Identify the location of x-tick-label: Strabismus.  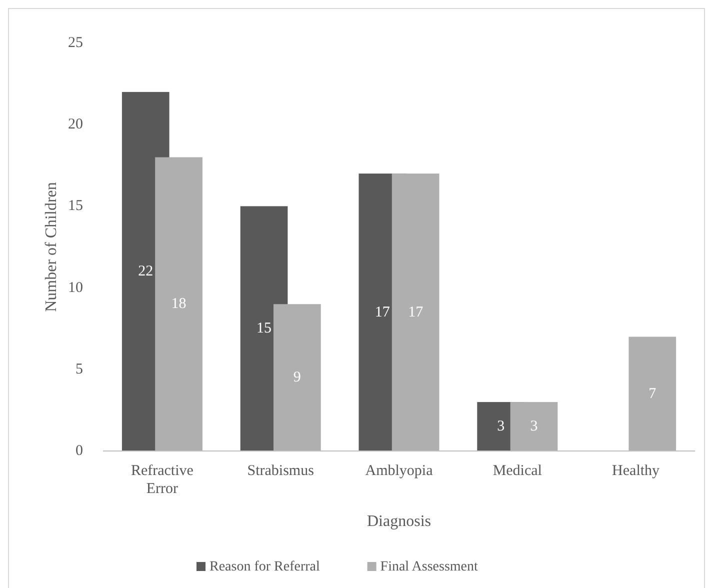
(280, 471).